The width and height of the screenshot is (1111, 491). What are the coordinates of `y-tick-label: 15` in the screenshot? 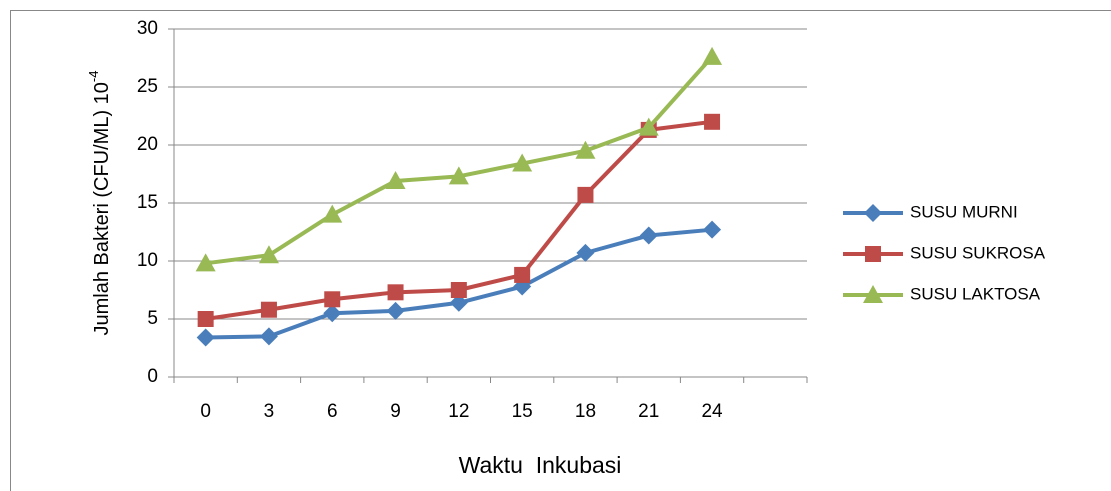 It's located at (147, 202).